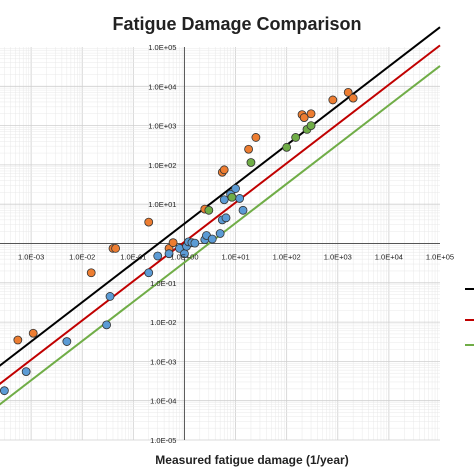 The width and height of the screenshot is (474, 474). What do you see at coordinates (162, 126) in the screenshot?
I see `y-tick-label: 1.0E+03` at bounding box center [162, 126].